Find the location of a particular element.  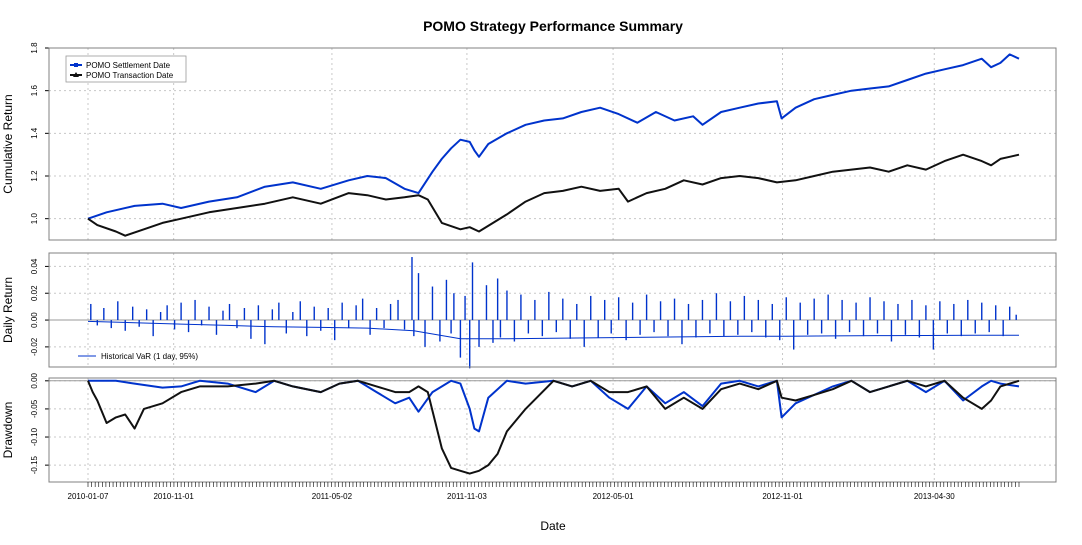

y-tick-label: -0.15 is located at coordinates (34, 464).